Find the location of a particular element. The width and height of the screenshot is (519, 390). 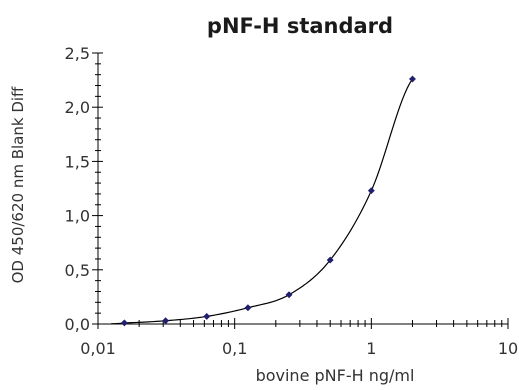

chart-title: pNF-H standard is located at coordinates (300, 26).